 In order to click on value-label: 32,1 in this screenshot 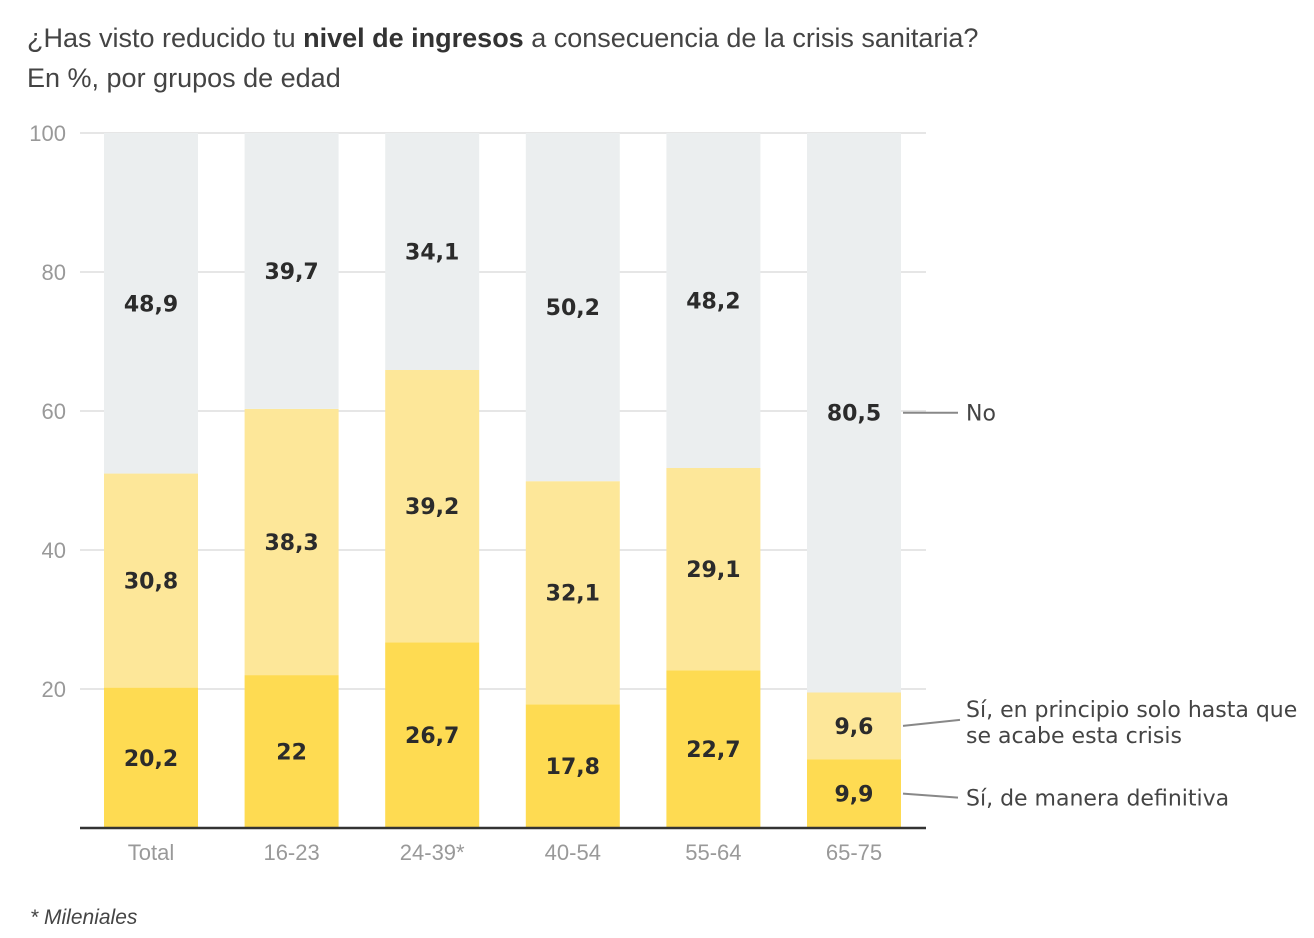, I will do `click(573, 594)`.